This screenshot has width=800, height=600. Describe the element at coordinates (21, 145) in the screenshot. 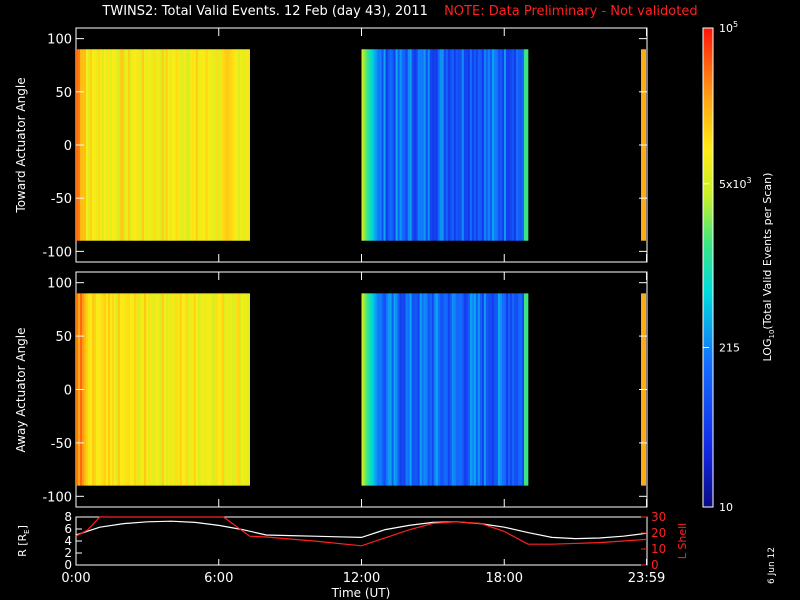

I see `y-axis-label: Toward Actuator Angle` at that location.